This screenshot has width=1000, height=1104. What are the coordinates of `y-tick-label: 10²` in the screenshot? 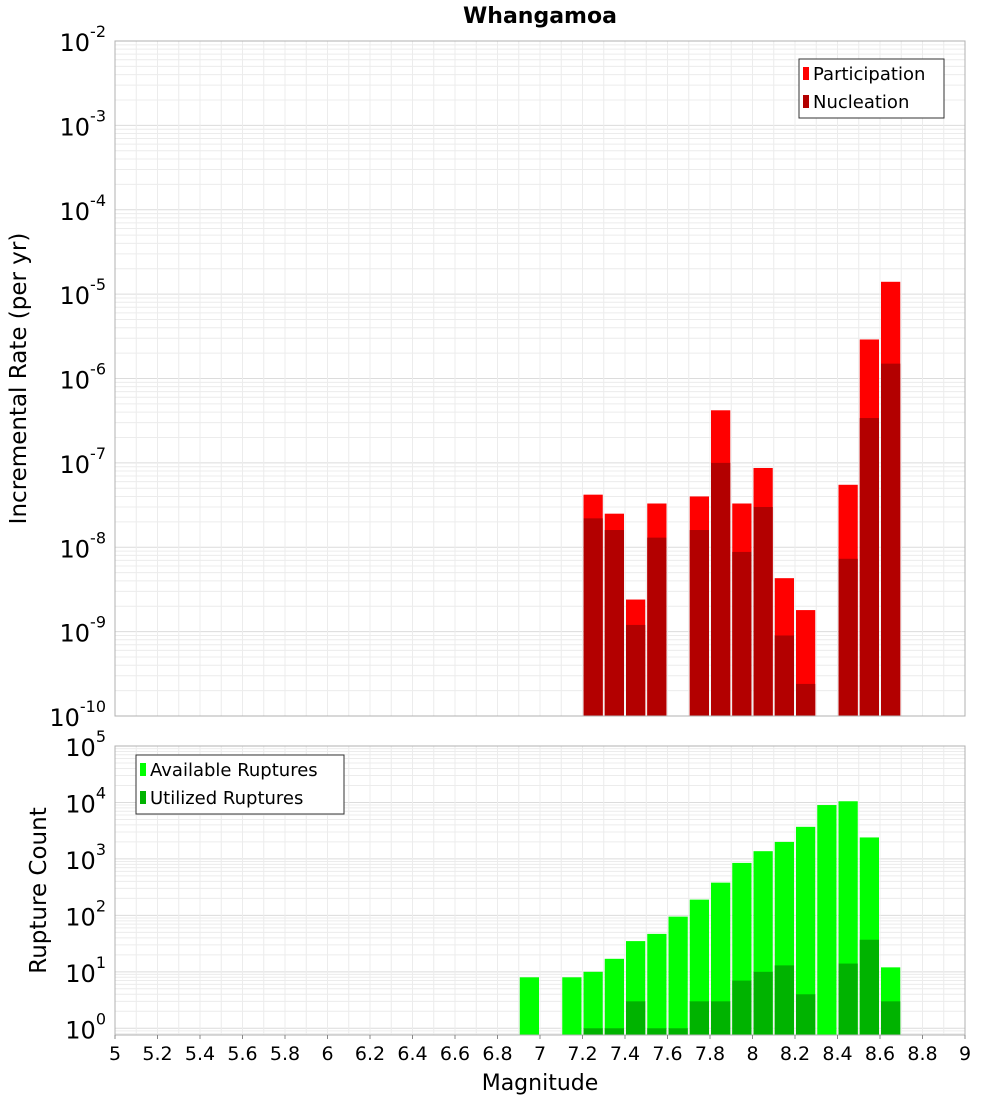 It's located at (85, 913).